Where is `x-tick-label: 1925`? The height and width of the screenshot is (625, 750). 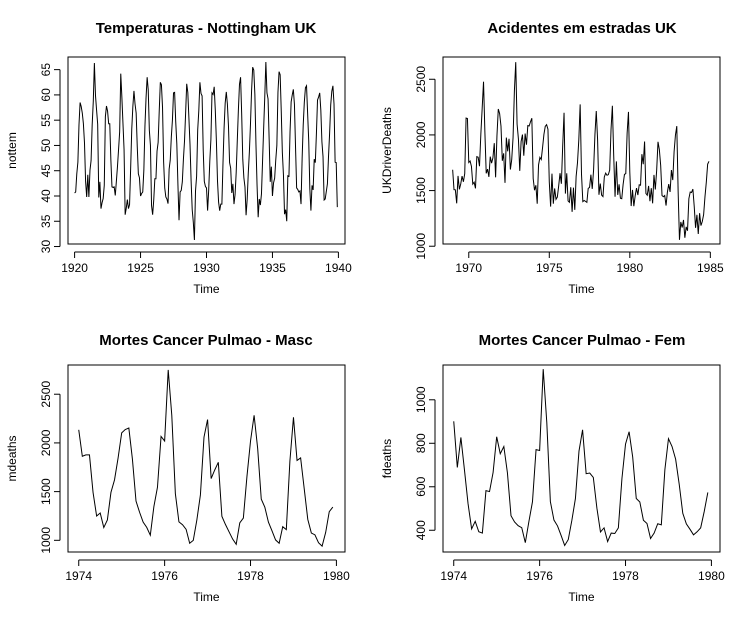
x-tick-label: 1925 is located at coordinates (140, 268).